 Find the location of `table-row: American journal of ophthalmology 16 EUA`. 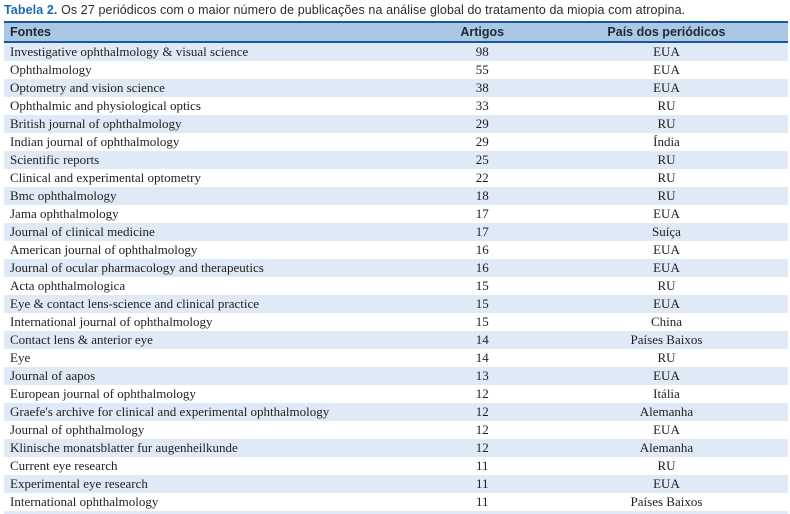

table-row: American journal of ophthalmology 16 EUA is located at coordinates (396, 250).